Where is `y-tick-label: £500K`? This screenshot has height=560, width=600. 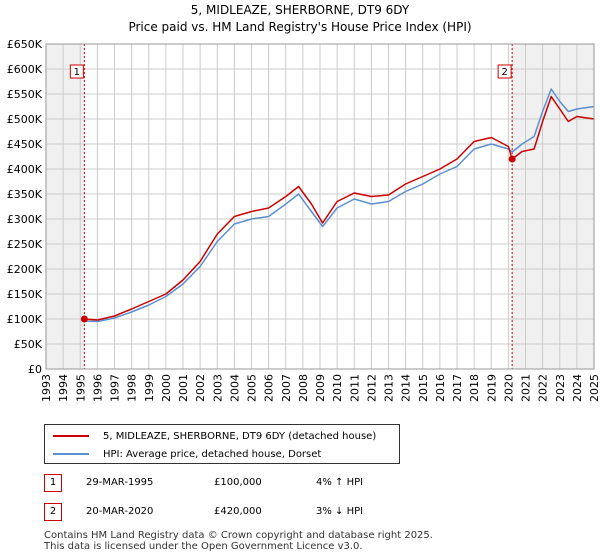 y-tick-label: £500K is located at coordinates (25, 119).